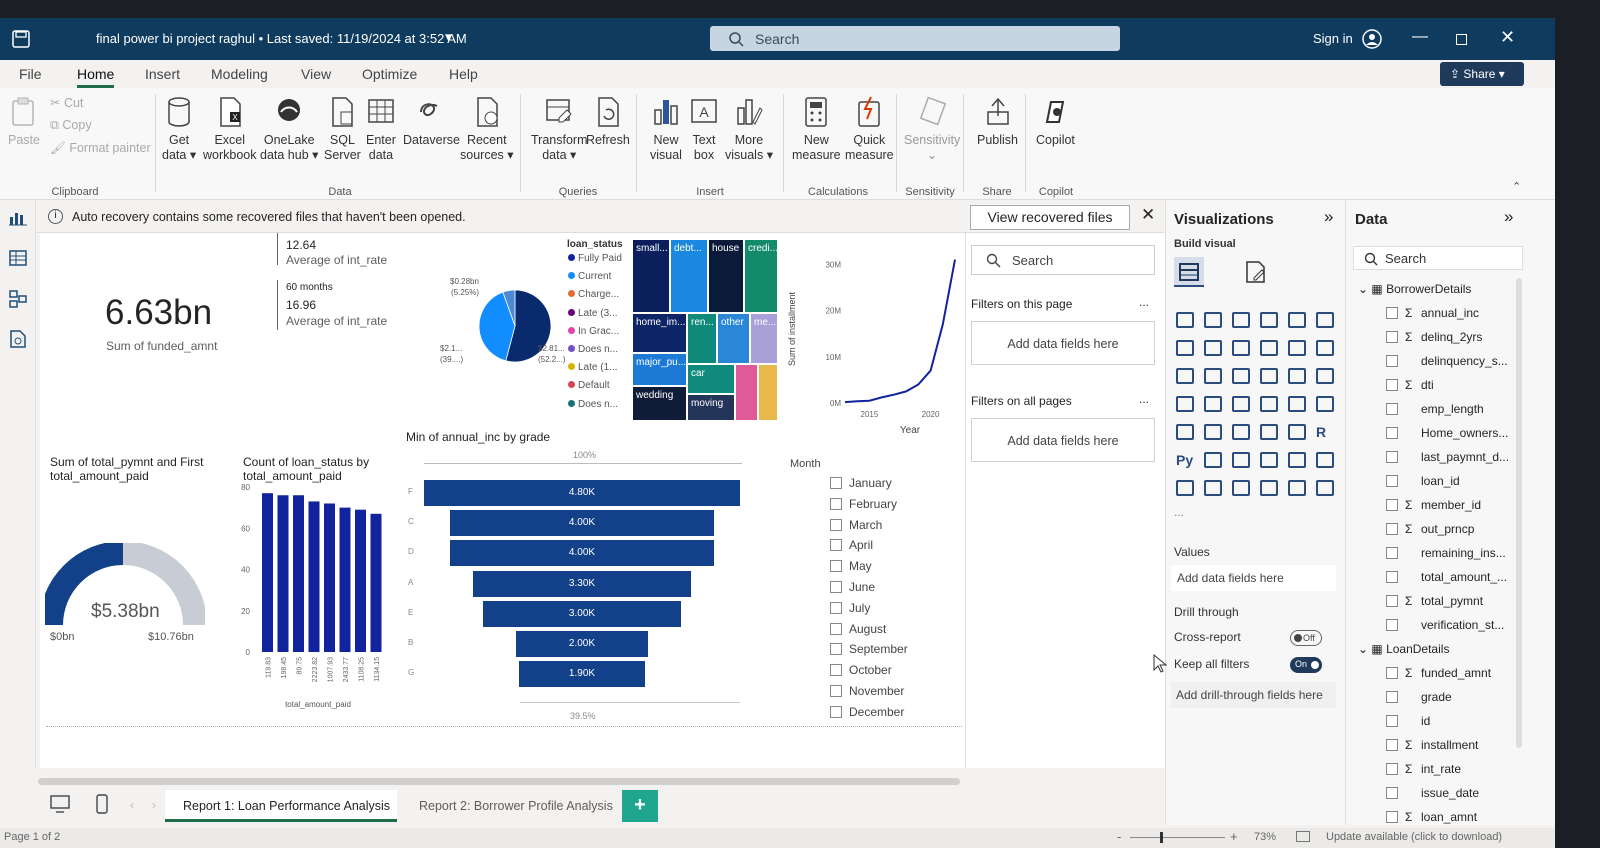  Describe the element at coordinates (1177, 837) in the screenshot. I see `zoom-slider-track` at that location.